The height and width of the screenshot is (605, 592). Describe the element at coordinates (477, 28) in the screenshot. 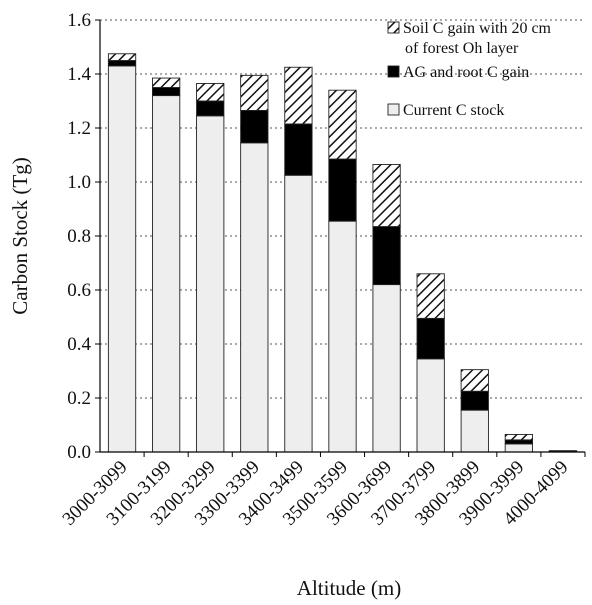

I see `legend-label: Soil C gain with 20 cm` at that location.